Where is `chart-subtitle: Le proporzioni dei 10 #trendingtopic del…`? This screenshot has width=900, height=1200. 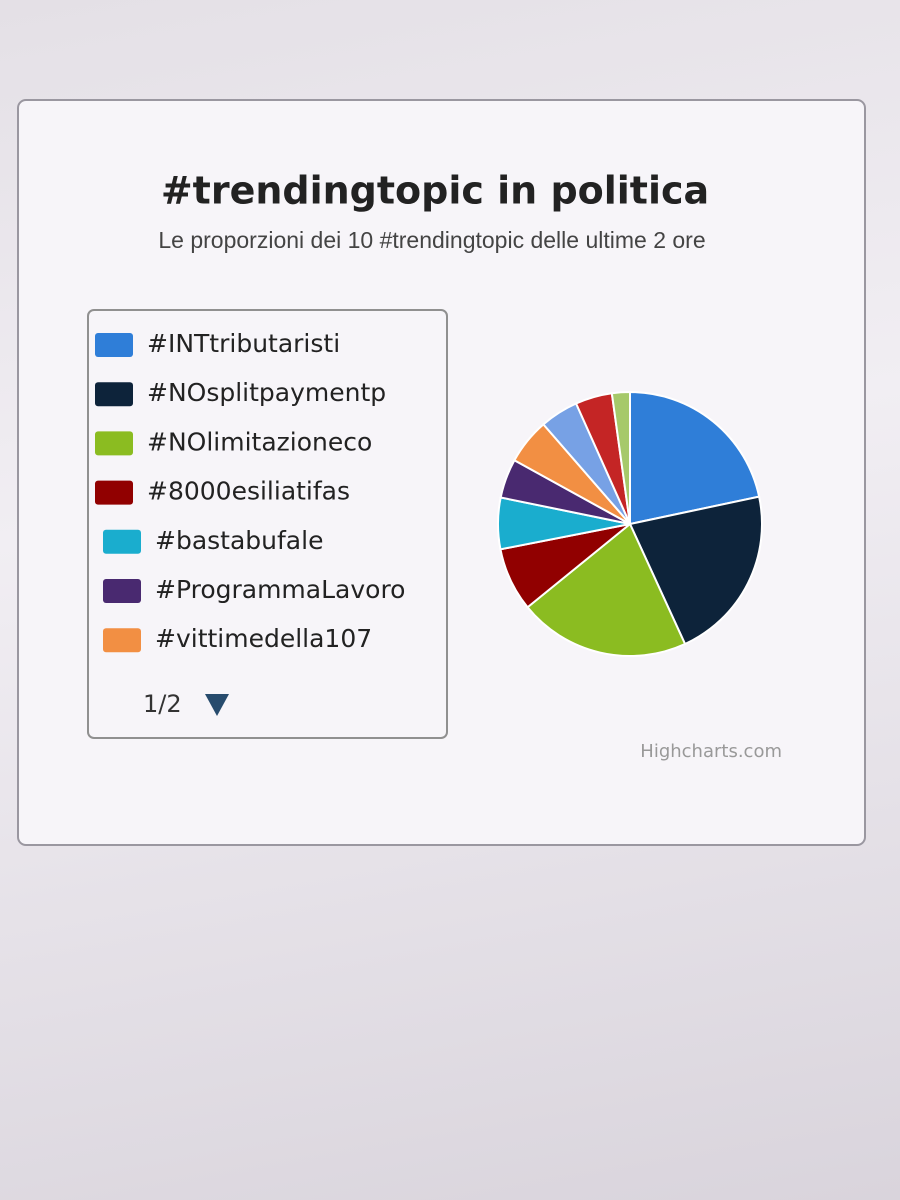 chart-subtitle: Le proporzioni dei 10 #trendingtopic del… is located at coordinates (431, 240).